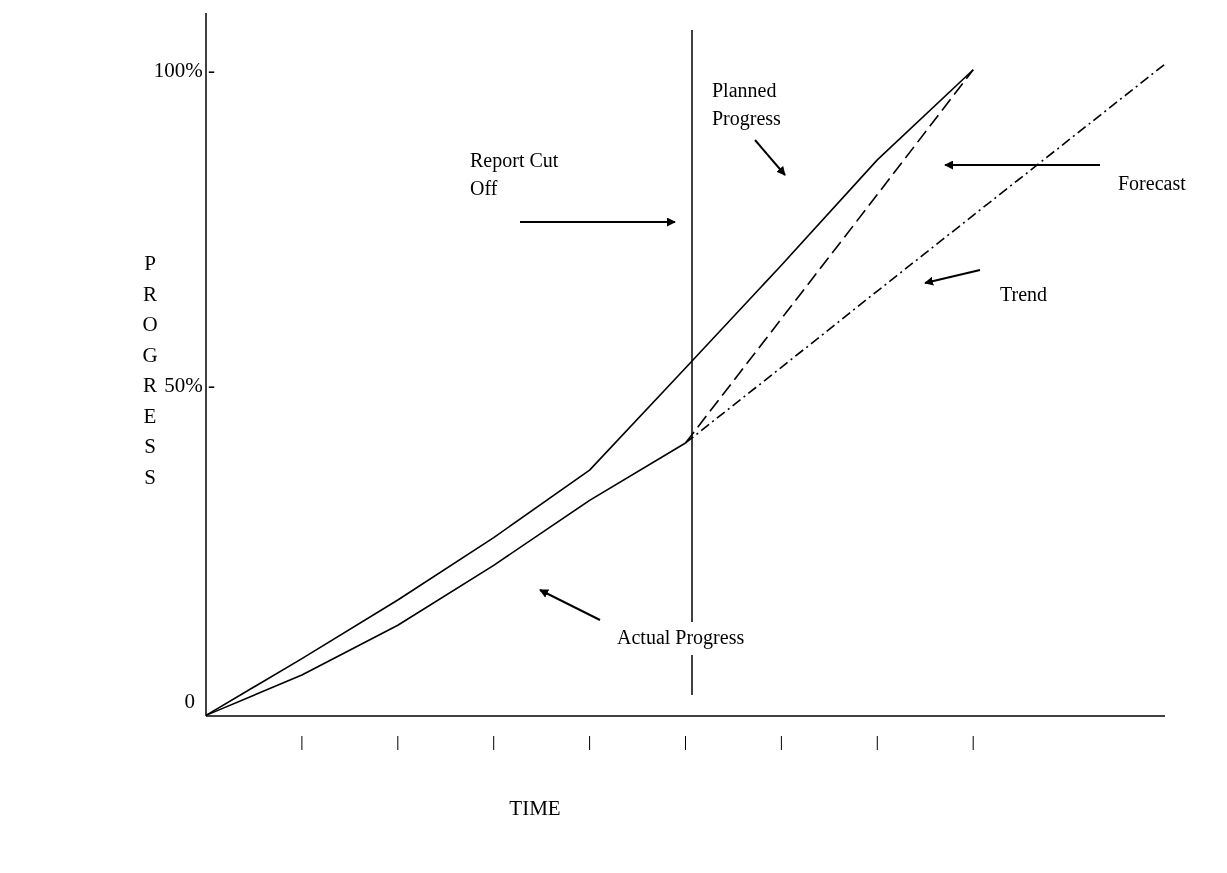  What do you see at coordinates (1152, 183) in the screenshot?
I see `annotation: Forecast` at bounding box center [1152, 183].